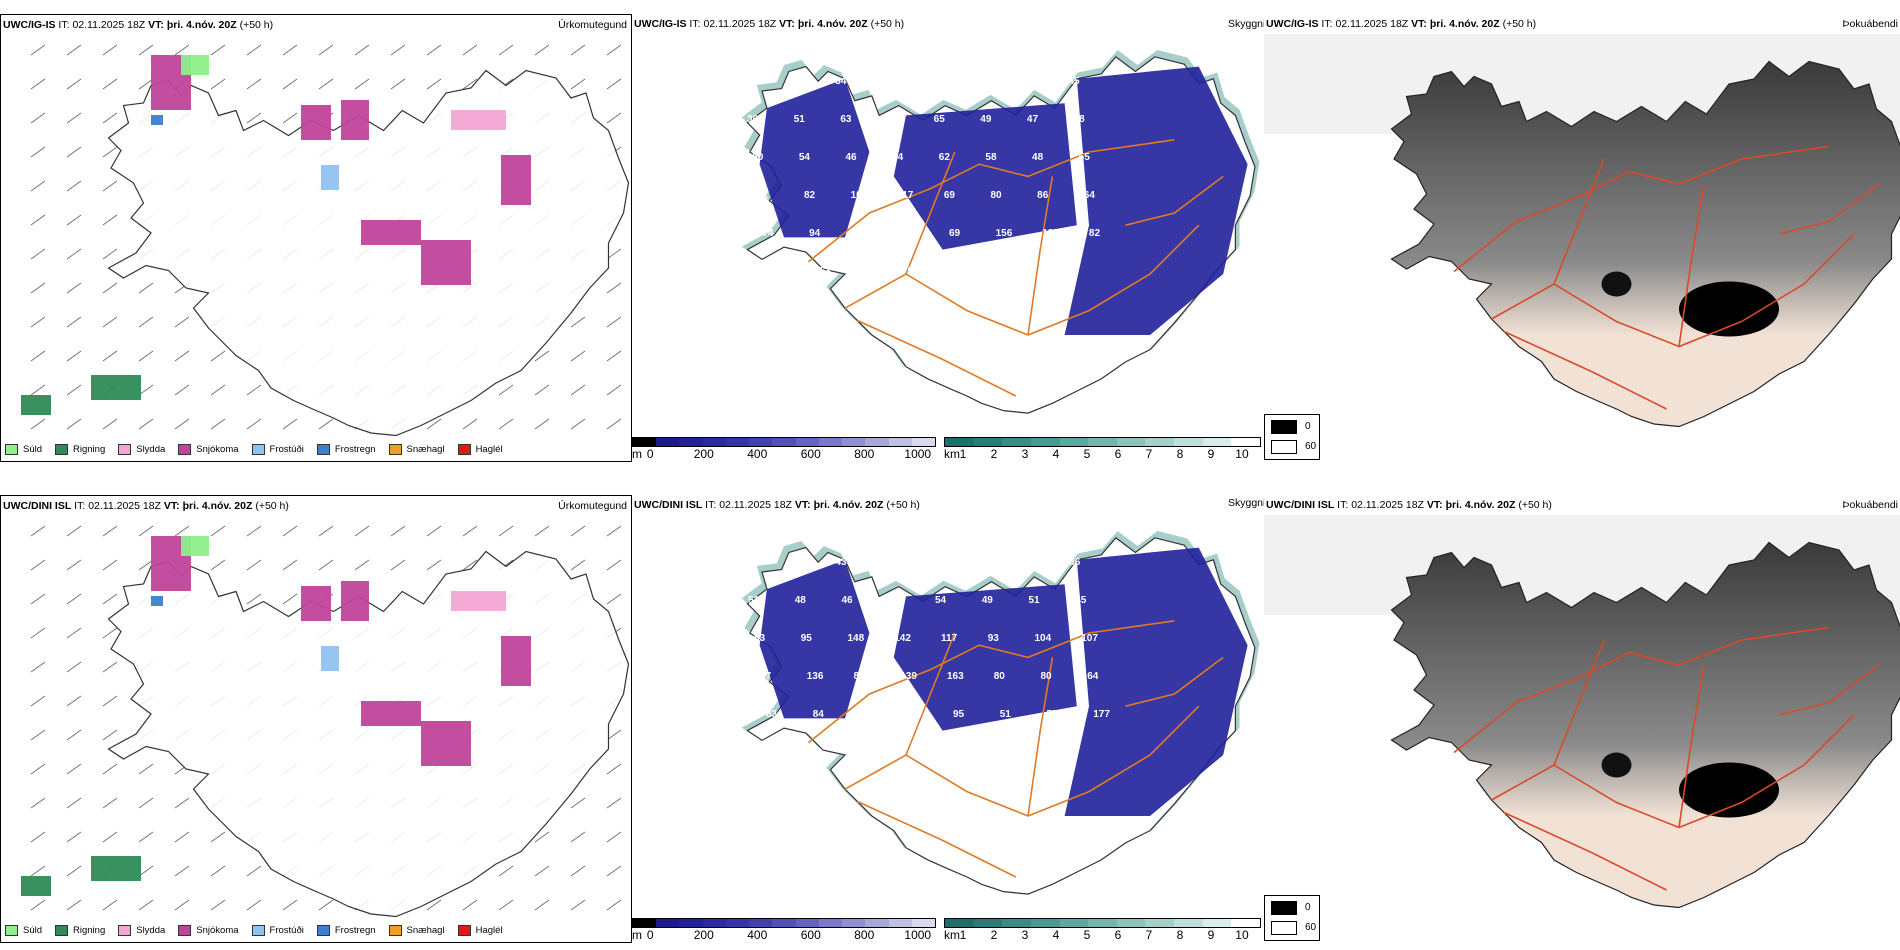  Describe the element at coordinates (763, 195) in the screenshot. I see `snow-depth-label: 61` at that location.